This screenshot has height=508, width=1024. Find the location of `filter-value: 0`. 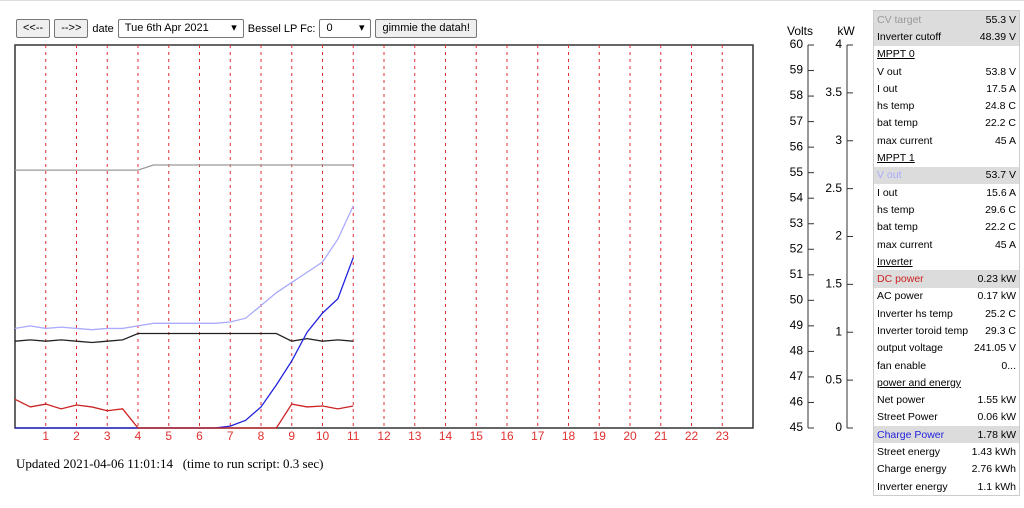

filter-value: 0 is located at coordinates (329, 28).